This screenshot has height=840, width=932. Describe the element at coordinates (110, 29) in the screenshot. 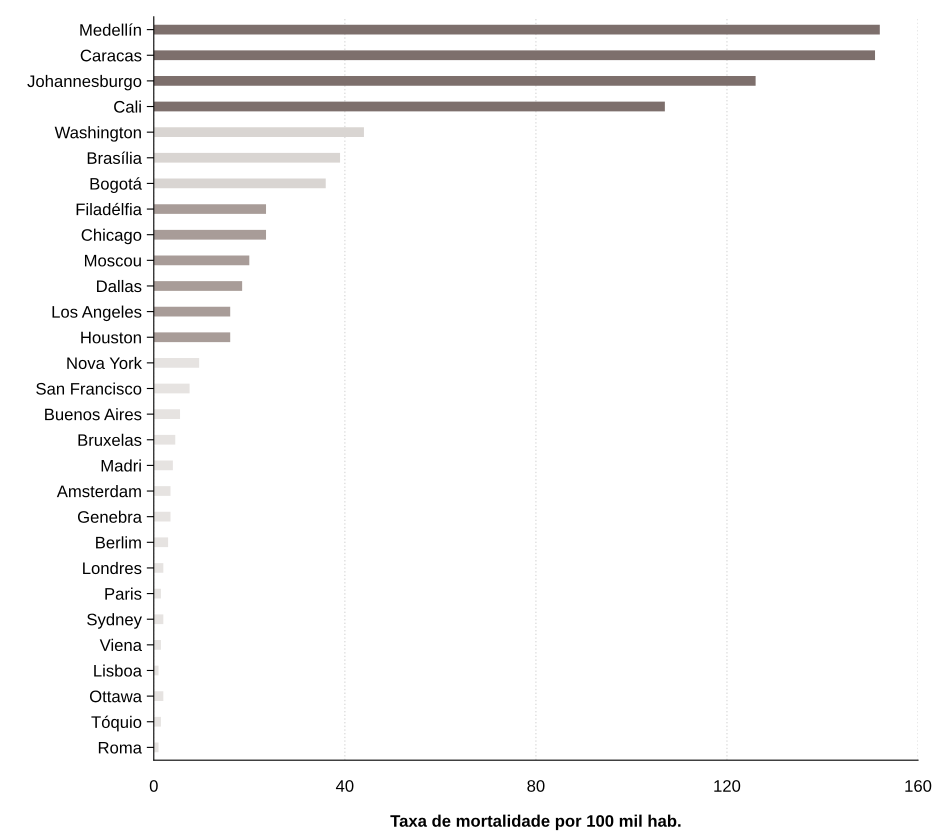

I see `y-tick-label: Medellín` at that location.